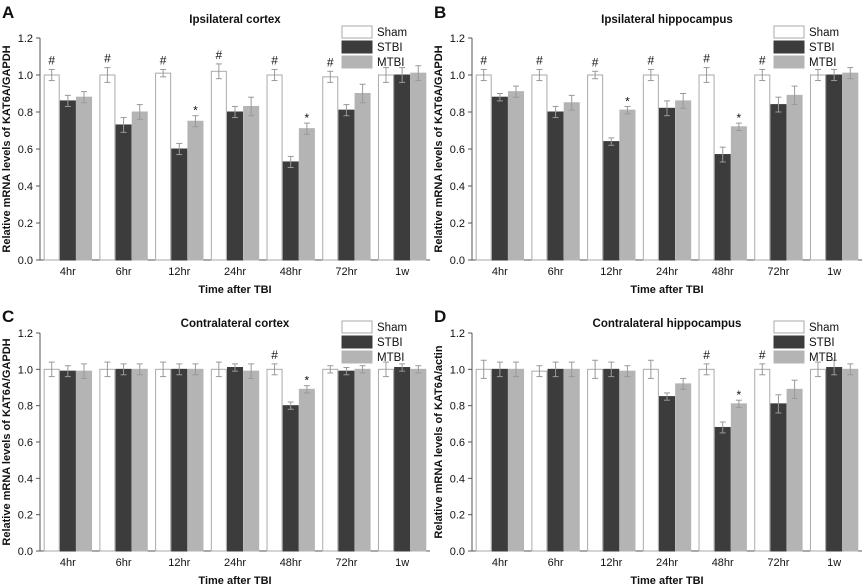 Image resolution: width=868 pixels, height=585 pixels. What do you see at coordinates (834, 167) in the screenshot?
I see `bar-stbi-1w` at bounding box center [834, 167].